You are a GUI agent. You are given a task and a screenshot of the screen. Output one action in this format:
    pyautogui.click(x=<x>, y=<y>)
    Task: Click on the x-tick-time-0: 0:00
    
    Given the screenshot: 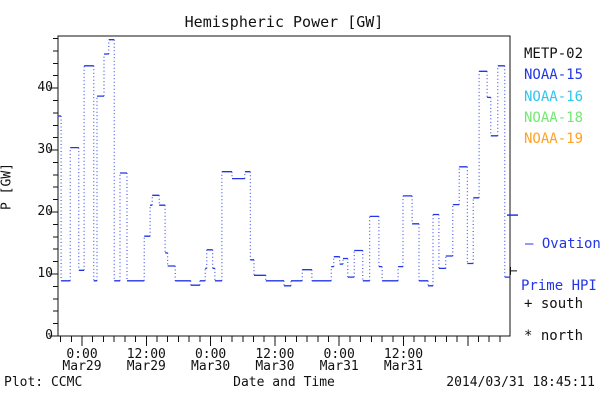 What is the action you would take?
    pyautogui.click(x=82, y=354)
    